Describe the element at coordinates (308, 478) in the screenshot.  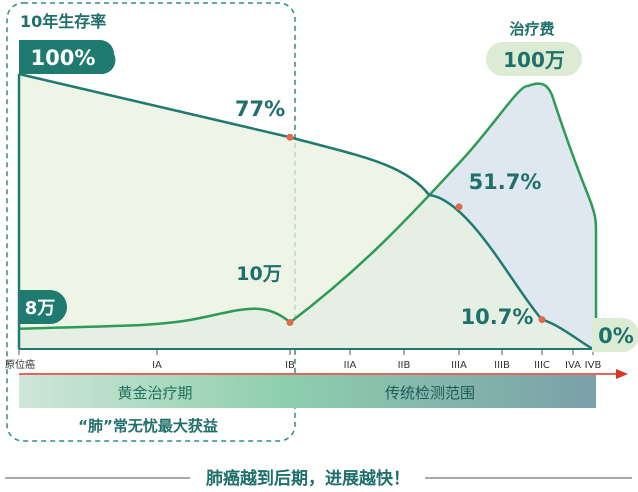
I see `footer-text: 肺癌越到后期，进展越快！` at that location.